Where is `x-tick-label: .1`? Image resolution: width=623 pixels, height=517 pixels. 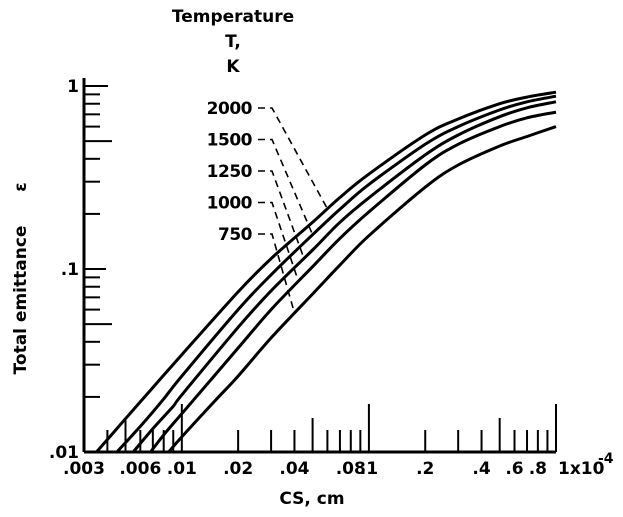
x-tick-label: .1 is located at coordinates (369, 469).